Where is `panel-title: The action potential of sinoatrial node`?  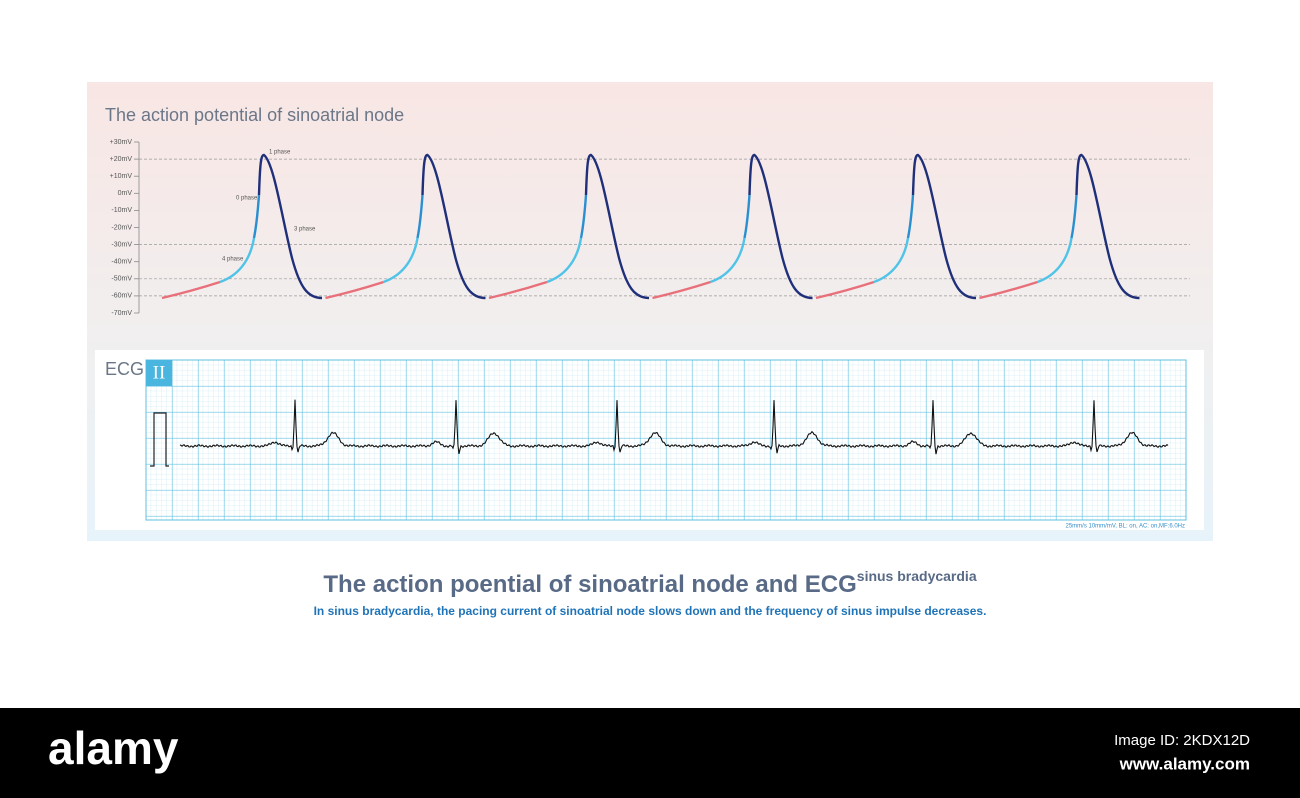
panel-title: The action potential of sinoatrial node is located at coordinates (254, 115).